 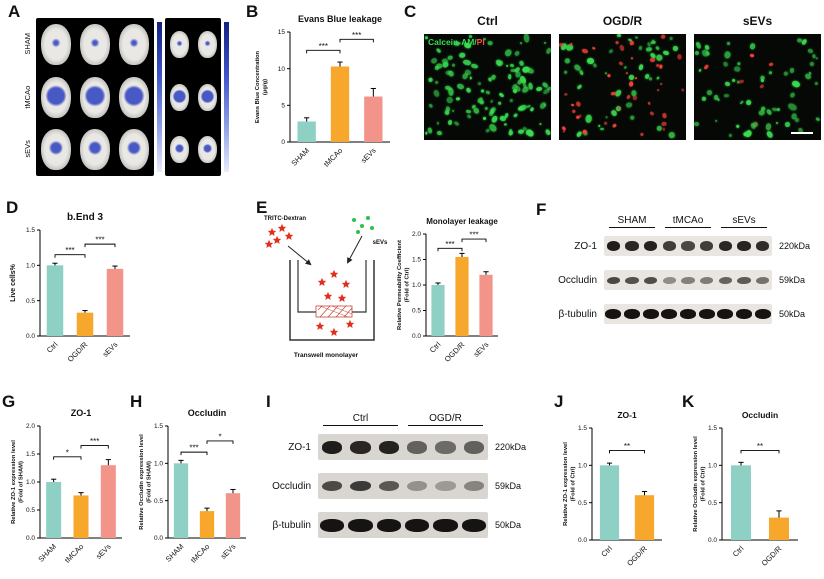 I want to click on lane-group-label: Ctrl, so click(x=360, y=419).